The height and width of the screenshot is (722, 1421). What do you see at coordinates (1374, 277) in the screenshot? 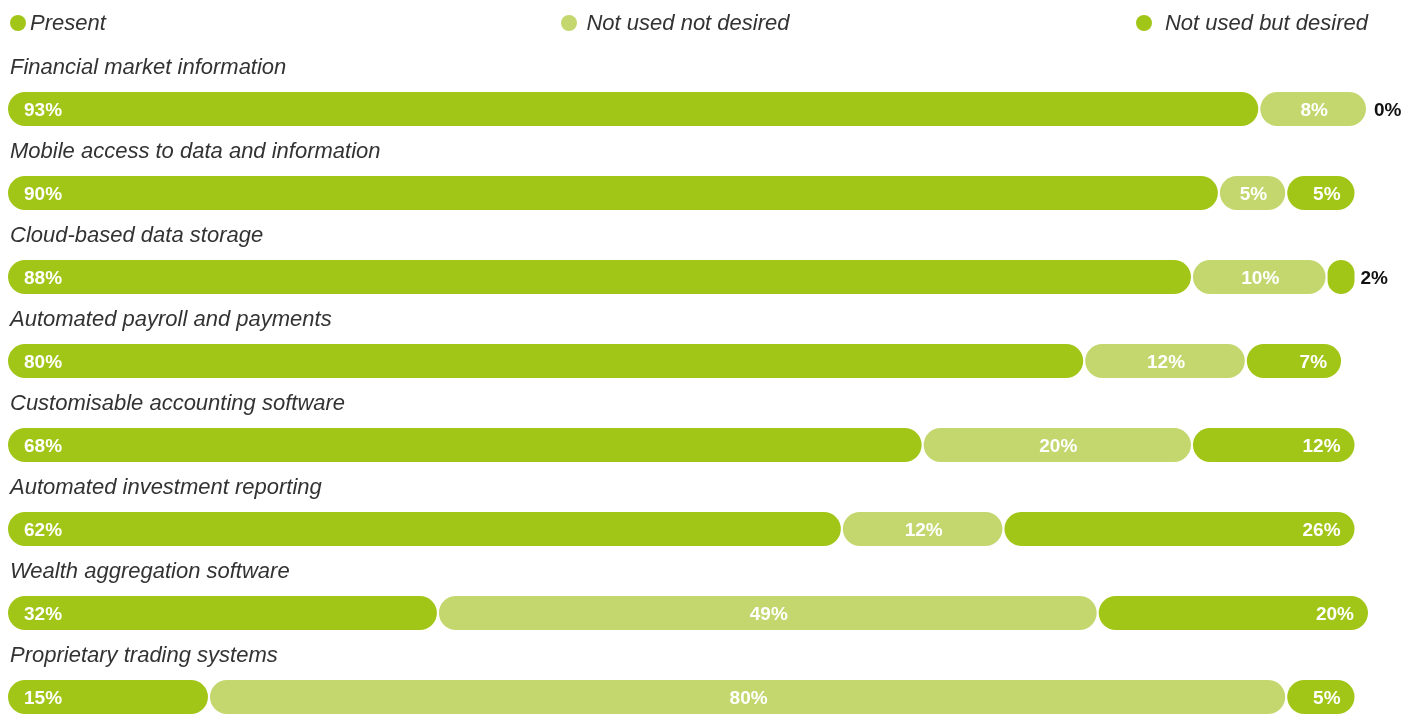
I see `data-label: 2%` at bounding box center [1374, 277].